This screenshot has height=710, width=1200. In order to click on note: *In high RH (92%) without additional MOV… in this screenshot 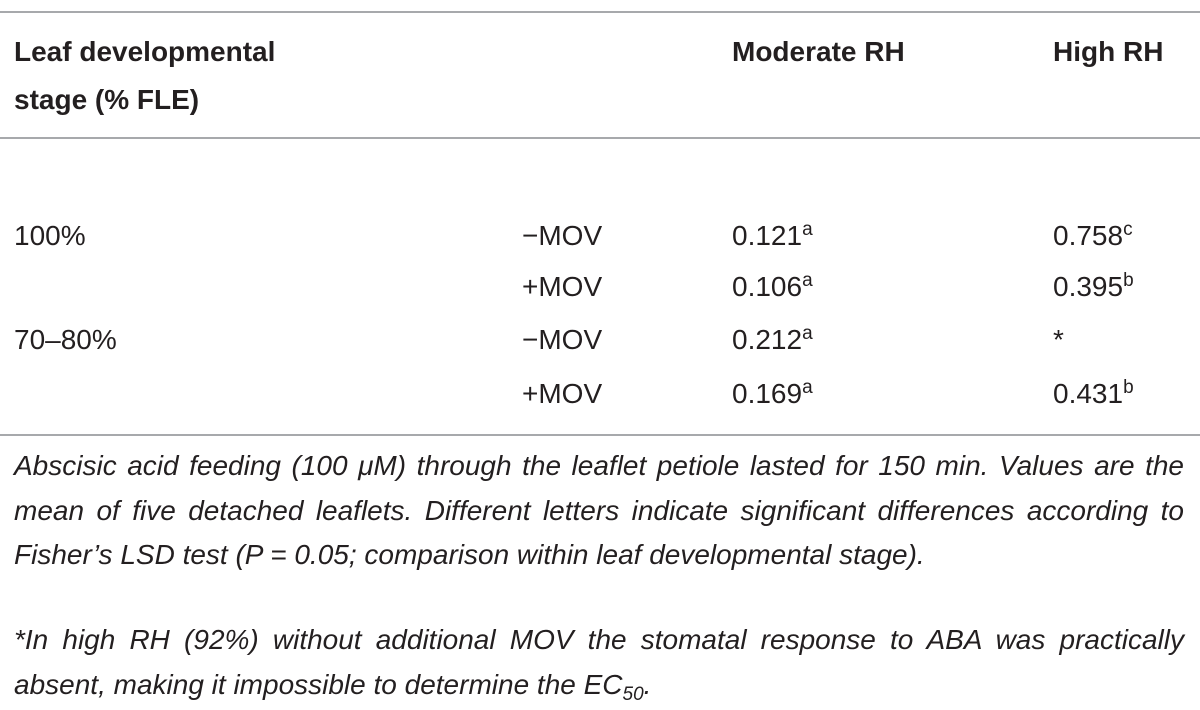, I will do `click(599, 662)`.